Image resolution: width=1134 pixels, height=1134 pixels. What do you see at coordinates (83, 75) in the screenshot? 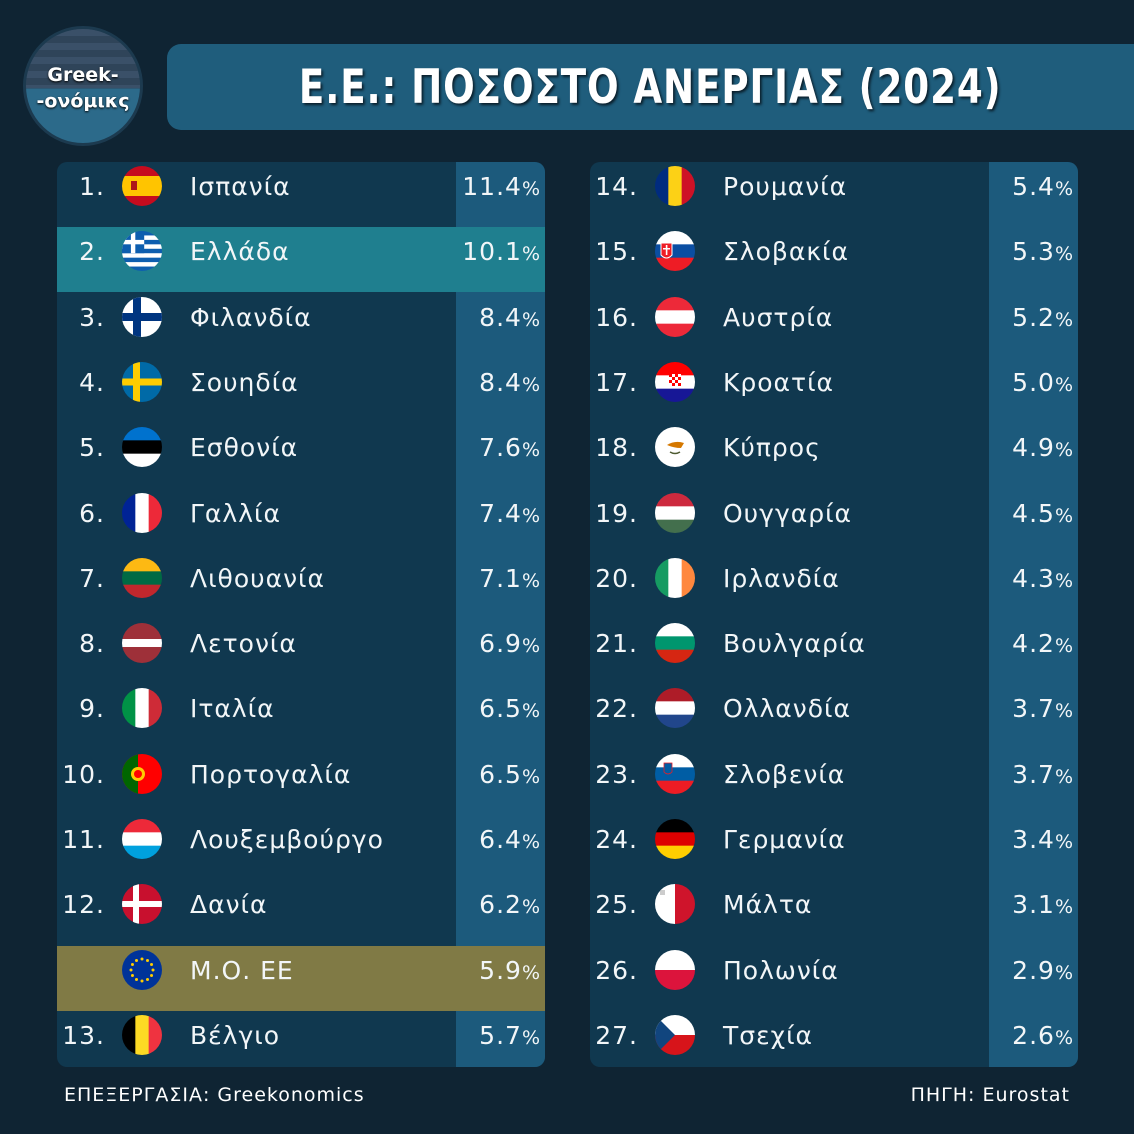
I see `logo-line1: Greek-` at bounding box center [83, 75].